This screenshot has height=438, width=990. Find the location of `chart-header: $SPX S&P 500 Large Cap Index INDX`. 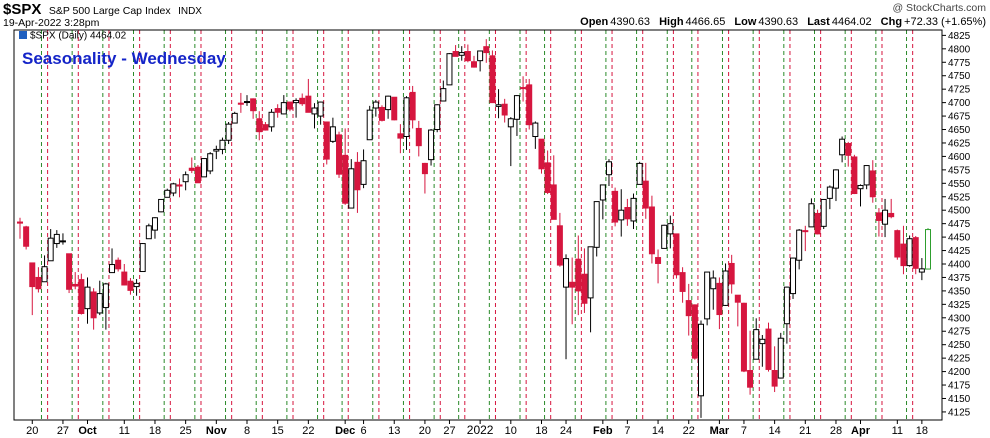

chart-header: $SPX S&P 500 Large Cap Index INDX is located at coordinates (102, 10).